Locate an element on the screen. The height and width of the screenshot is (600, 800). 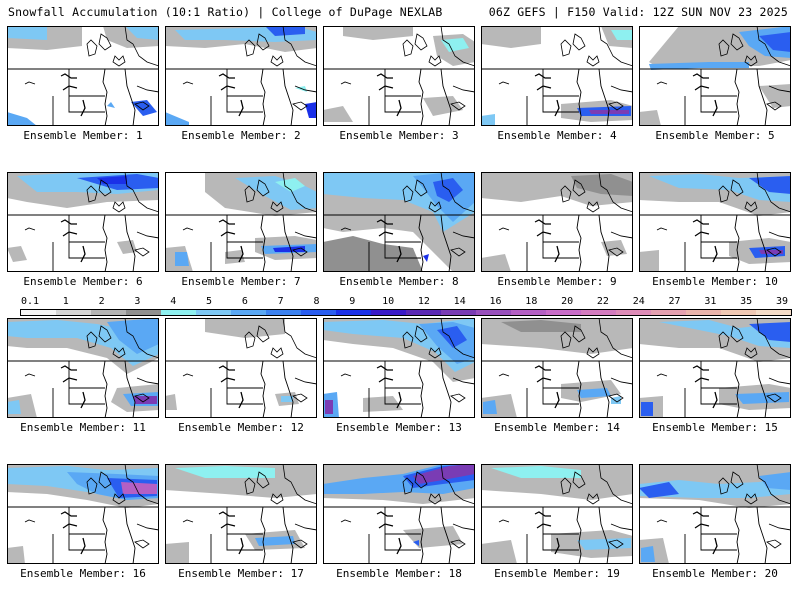
ensemble-member-panel: Ensemble Member: 14 is located at coordinates (557, 378).